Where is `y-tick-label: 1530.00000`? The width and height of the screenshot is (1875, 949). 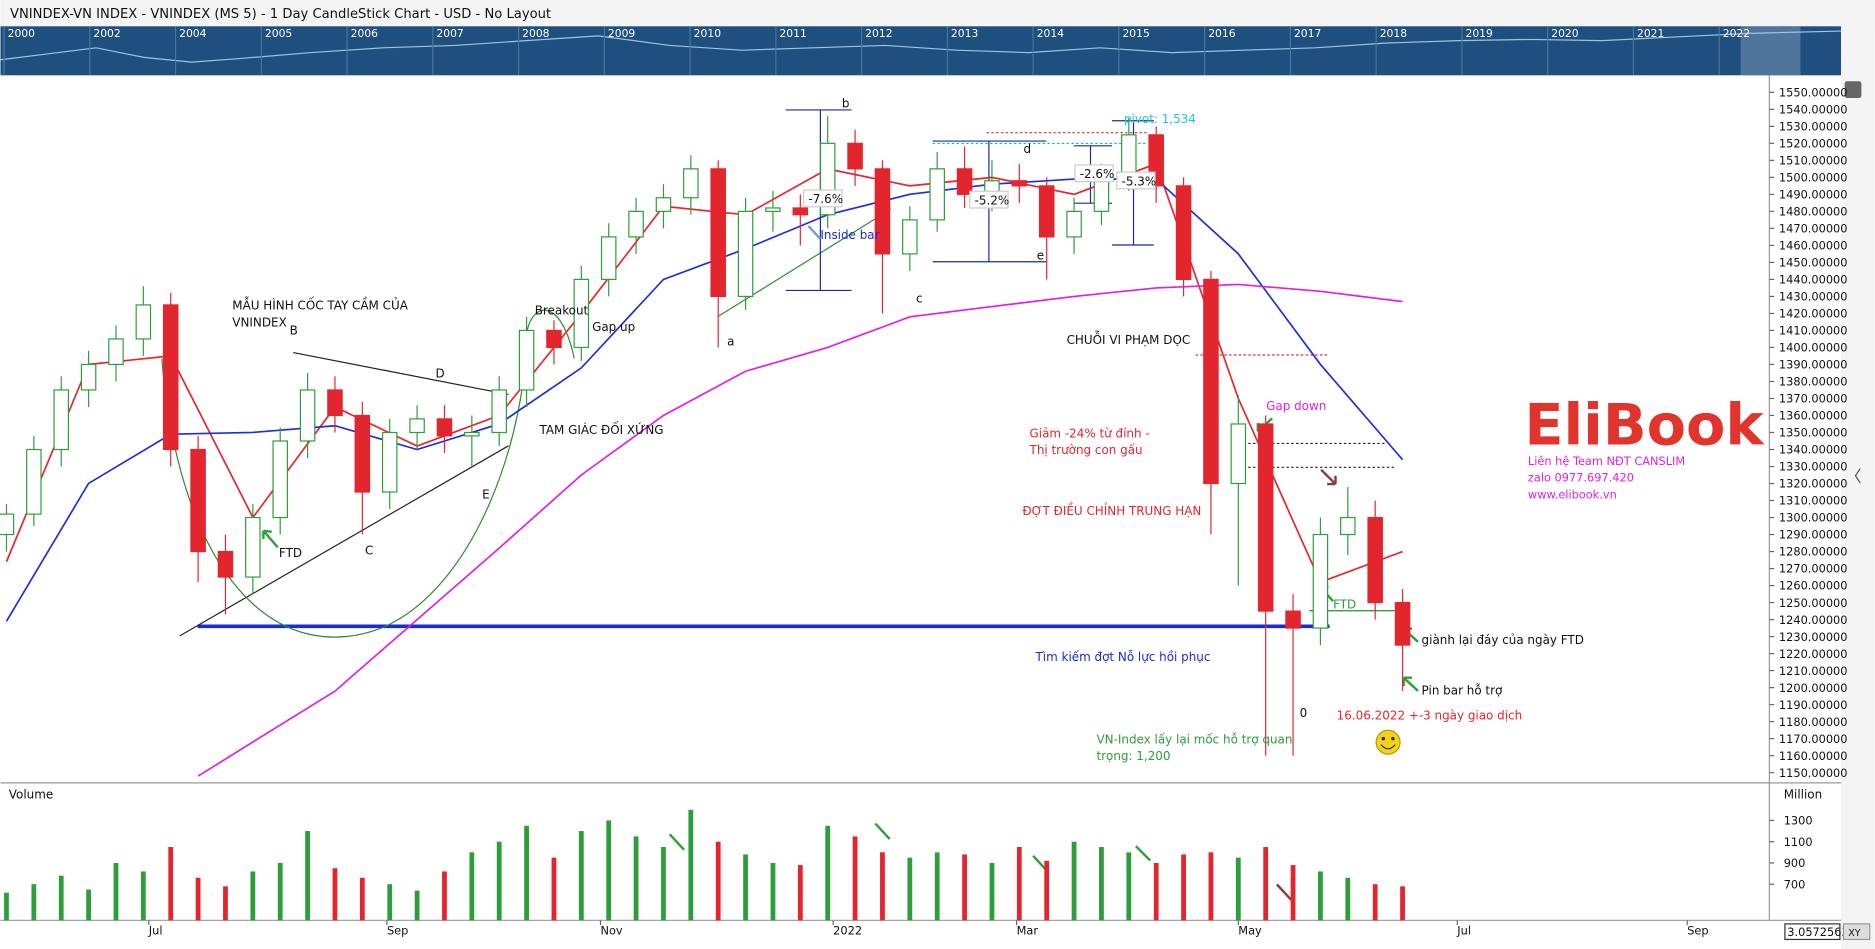 y-tick-label: 1530.00000 is located at coordinates (1813, 127).